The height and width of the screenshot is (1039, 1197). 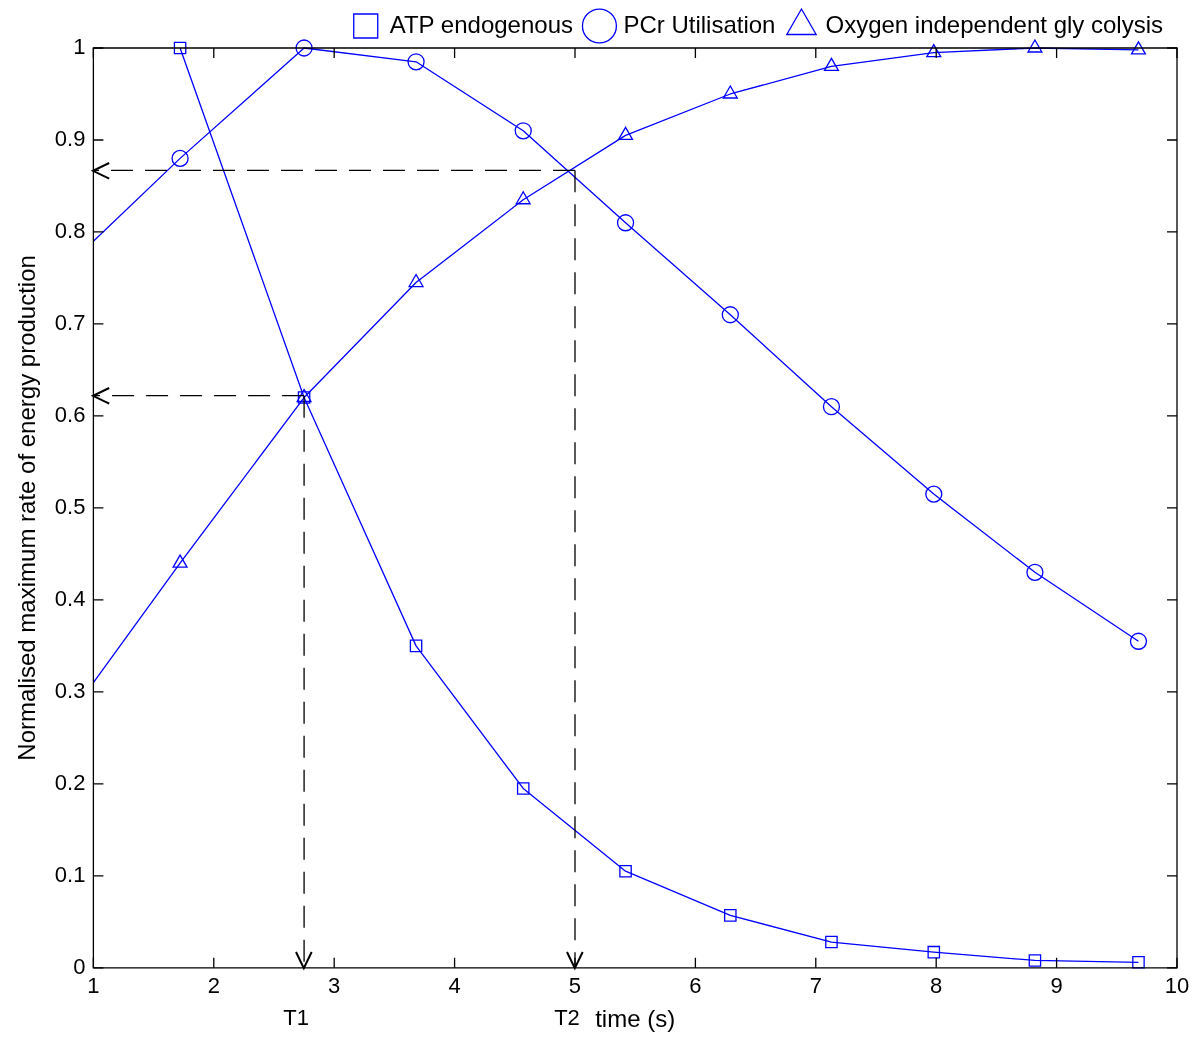 I want to click on legend-label: ATP endogenous, so click(x=481, y=24).